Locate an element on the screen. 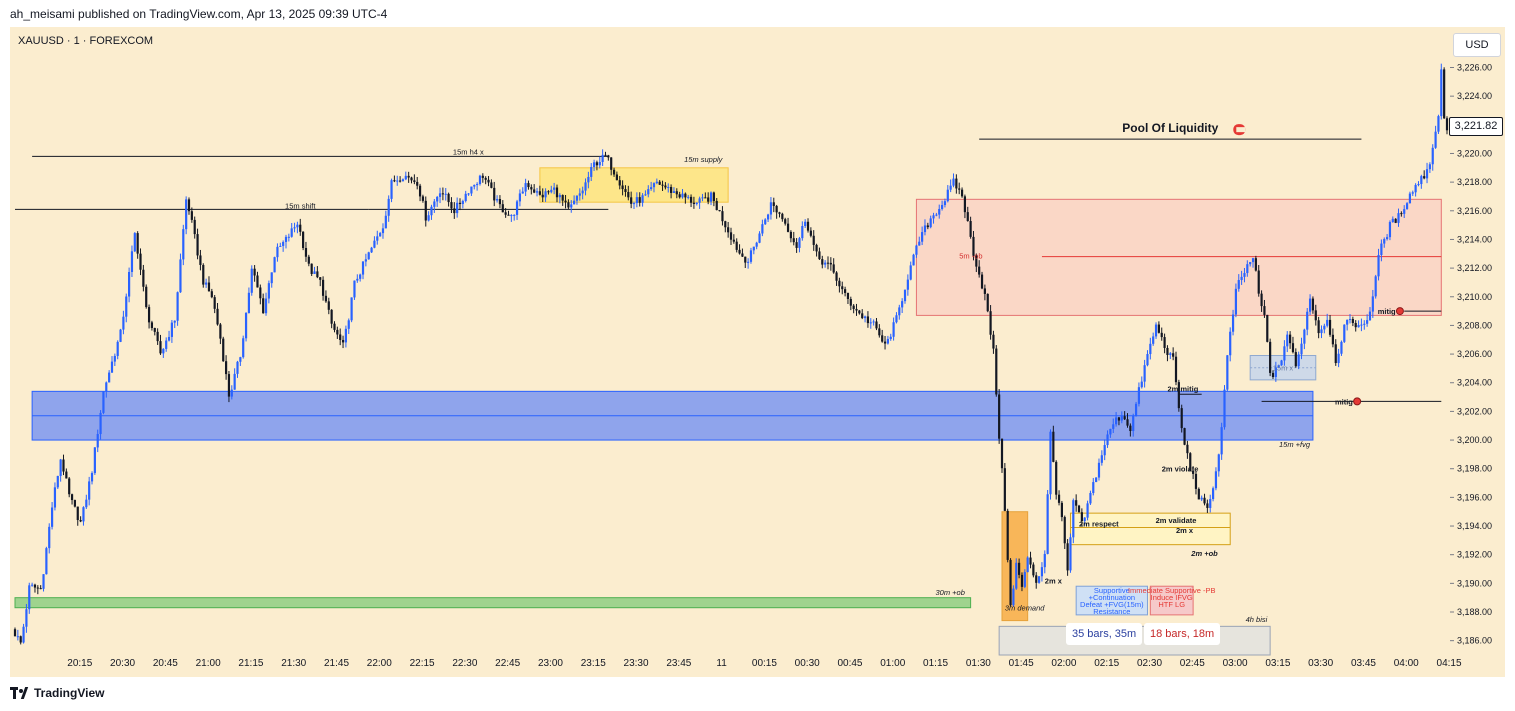 This screenshot has height=711, width=1515. zone-15m-supply is located at coordinates (634, 185).